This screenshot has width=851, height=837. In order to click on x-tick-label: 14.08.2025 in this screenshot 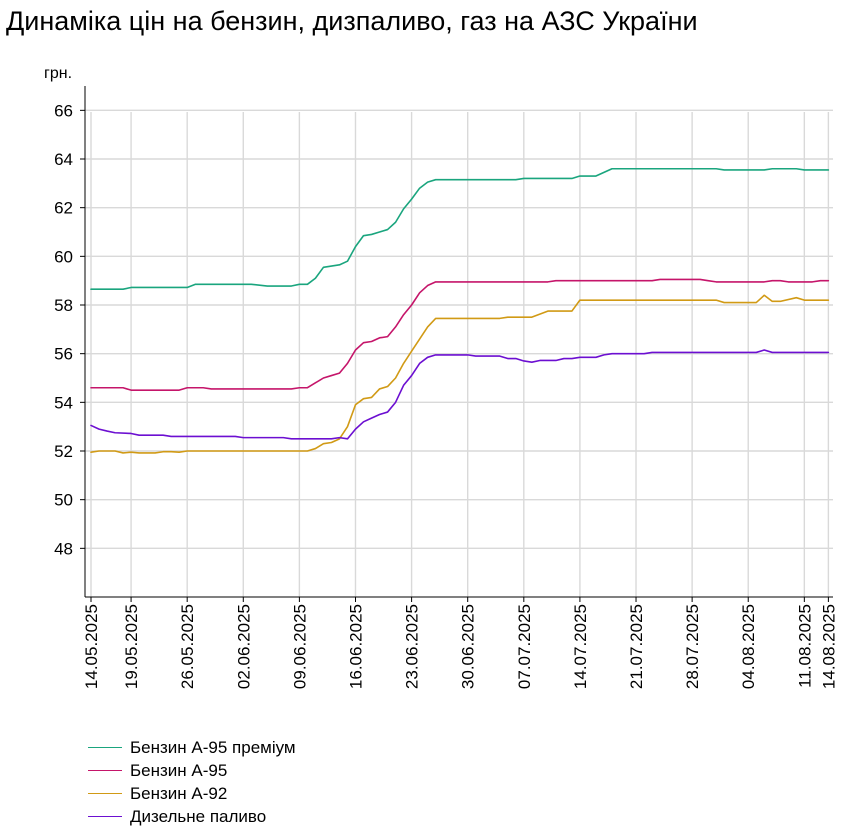, I will do `click(828, 646)`.